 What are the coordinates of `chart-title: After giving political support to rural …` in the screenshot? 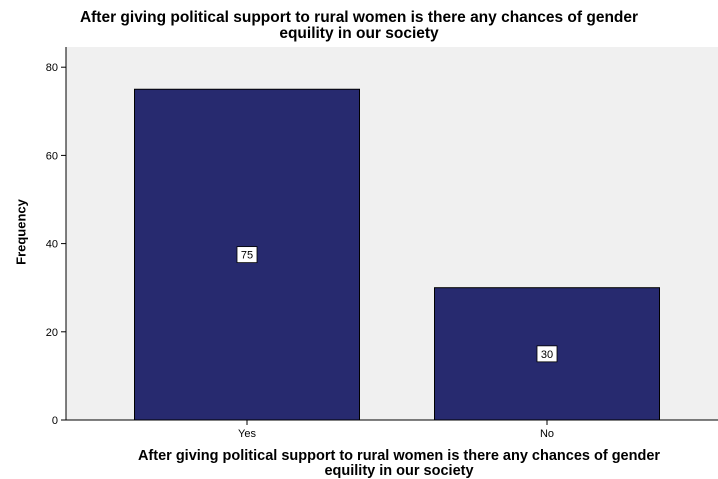 It's located at (359, 26).